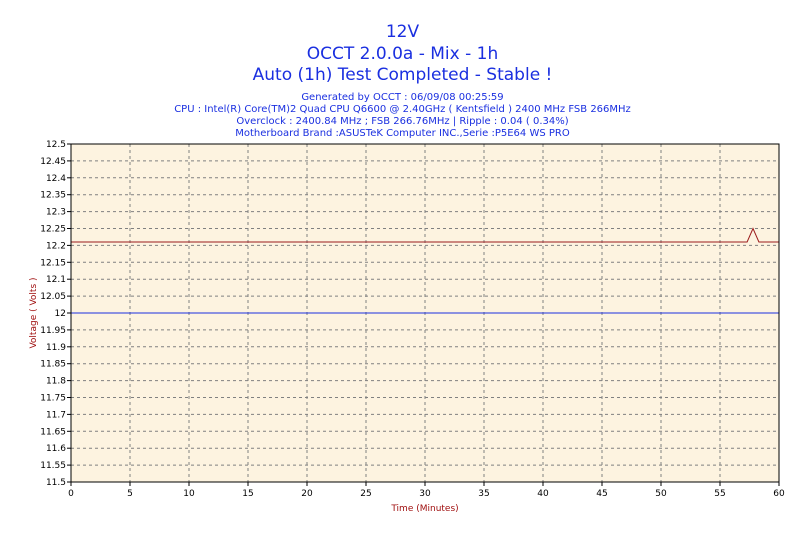  What do you see at coordinates (601, 494) in the screenshot?
I see `x-tick-label: 45` at bounding box center [601, 494].